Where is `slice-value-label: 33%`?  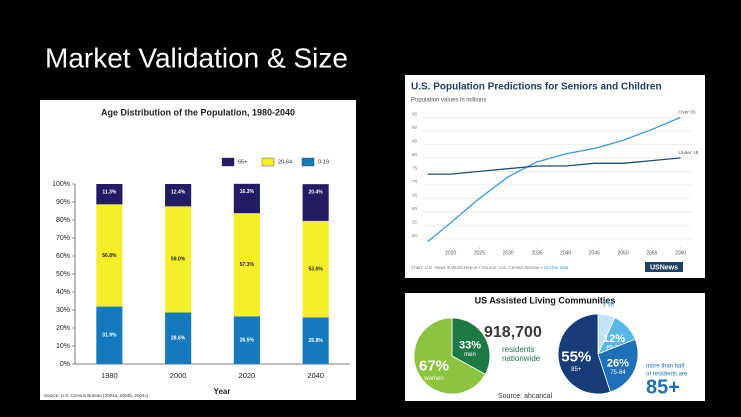
slice-value-label: 33% is located at coordinates (470, 345).